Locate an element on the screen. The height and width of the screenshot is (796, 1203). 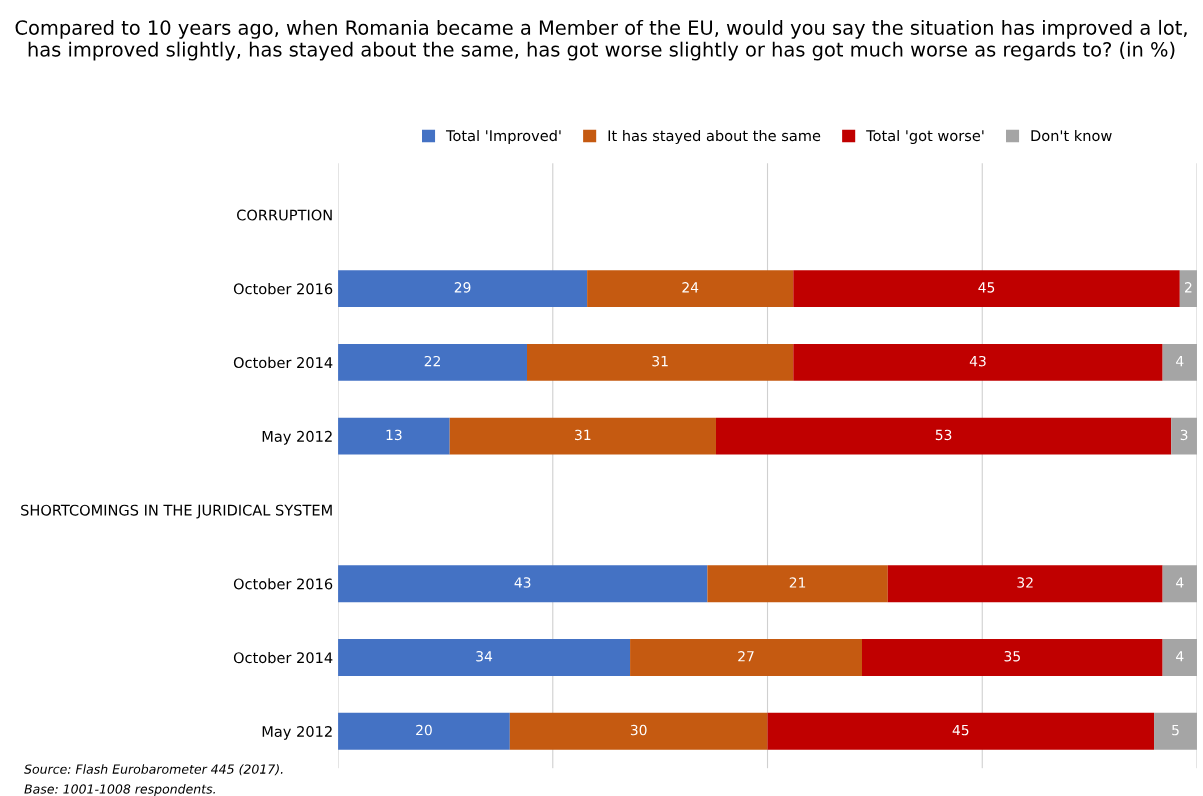
y-tick-label: SHORTCOMINGS IN THE JURIDICAL SYSTEM is located at coordinates (176, 511).